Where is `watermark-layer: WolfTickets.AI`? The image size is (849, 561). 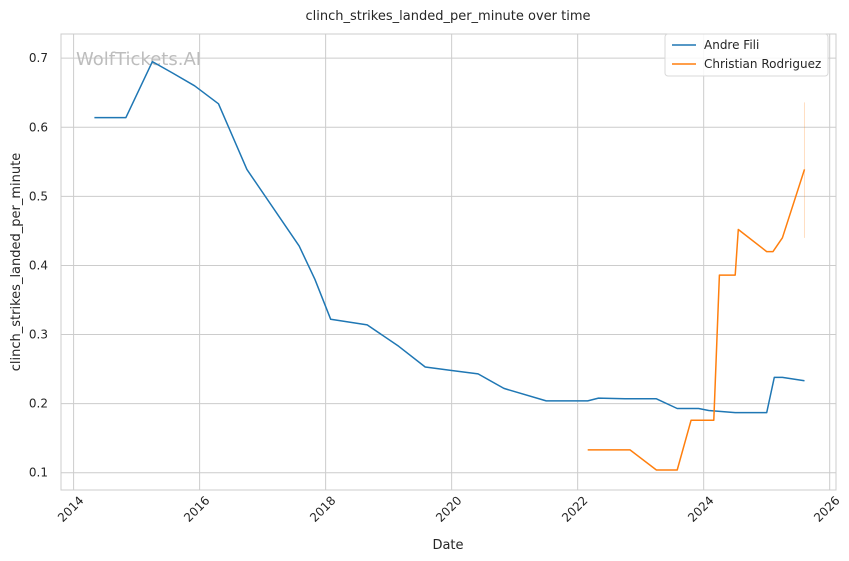
watermark-layer: WolfTickets.AI is located at coordinates (138, 59).